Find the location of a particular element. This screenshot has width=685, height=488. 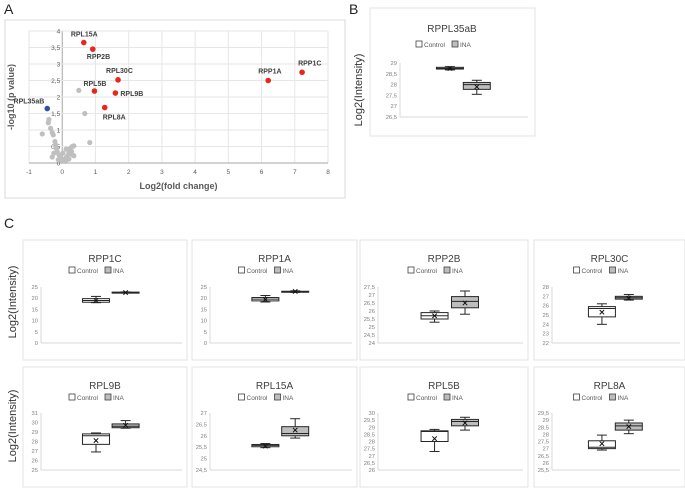

point-label: RPL9B is located at coordinates (131, 94).